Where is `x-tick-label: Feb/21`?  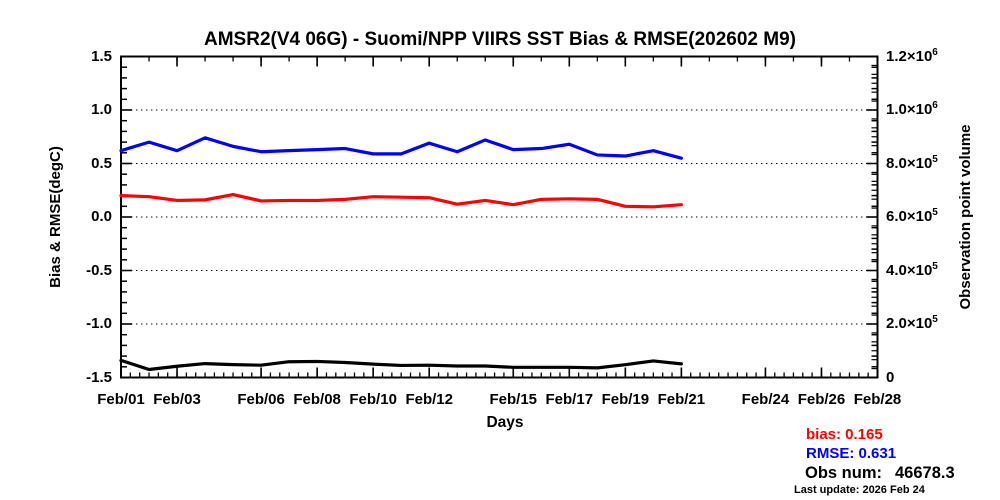
x-tick-label: Feb/21 is located at coordinates (681, 399).